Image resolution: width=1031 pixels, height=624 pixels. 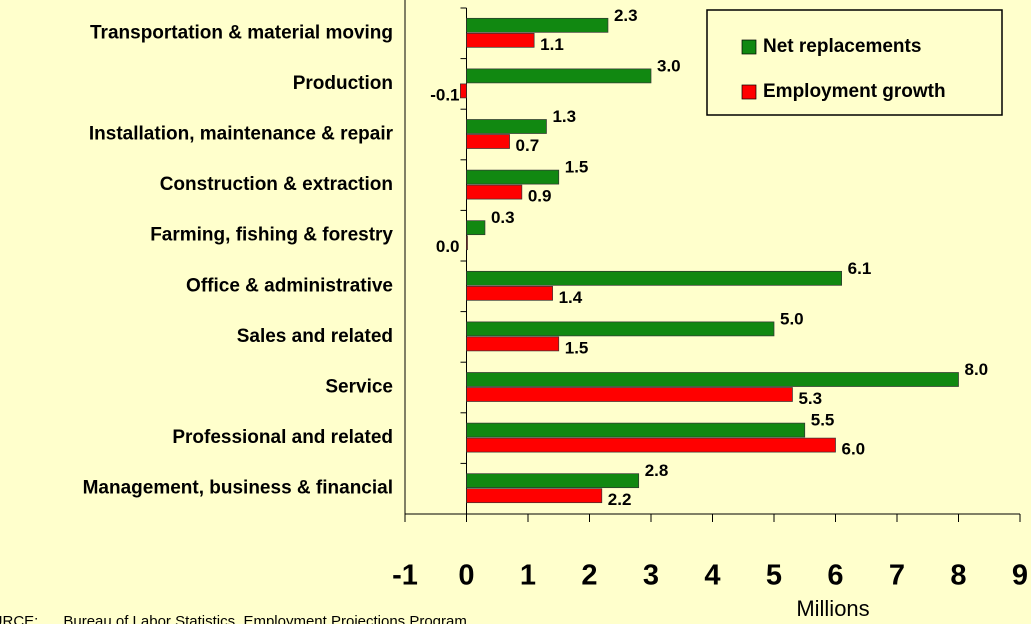 What do you see at coordinates (444, 94) in the screenshot?
I see `data-label: -0.1` at bounding box center [444, 94].